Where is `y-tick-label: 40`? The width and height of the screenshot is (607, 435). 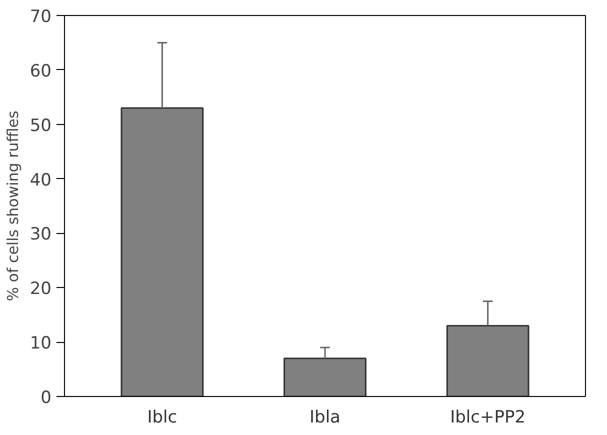
y-tick-label: 40 is located at coordinates (41, 180).